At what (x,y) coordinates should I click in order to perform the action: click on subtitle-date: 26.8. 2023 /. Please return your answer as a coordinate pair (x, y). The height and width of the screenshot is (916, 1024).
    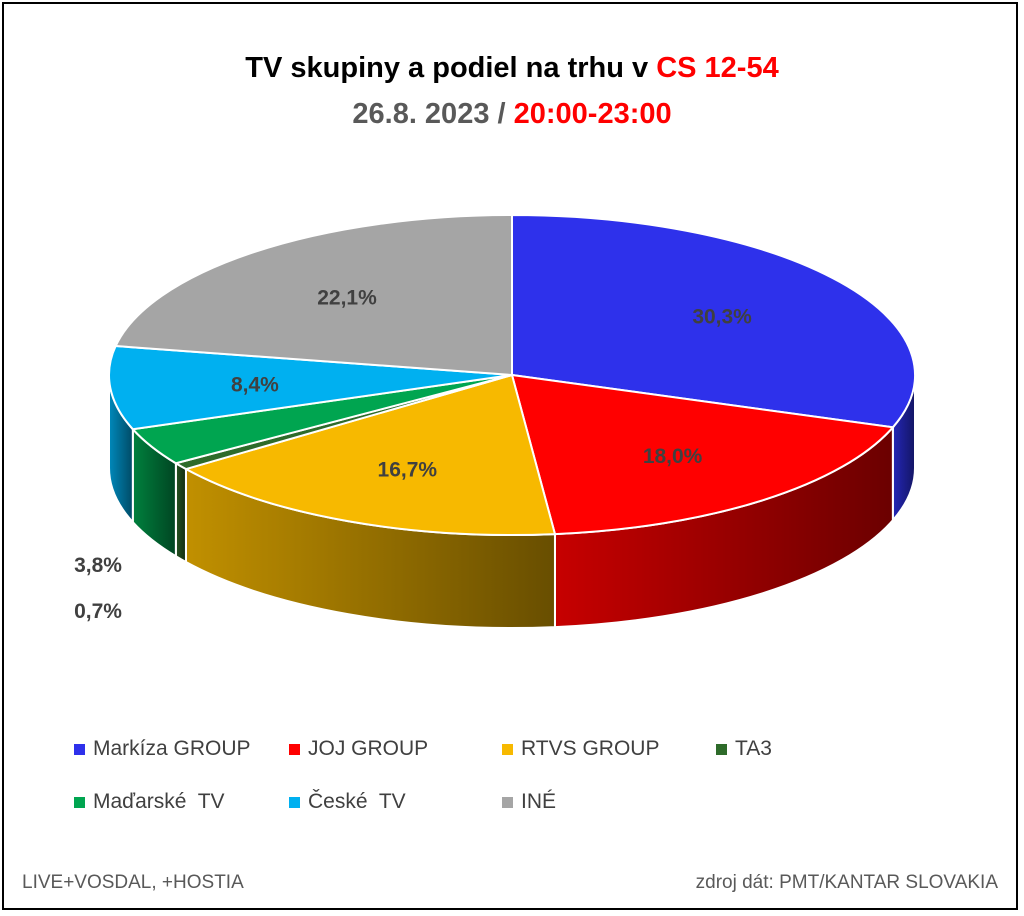
    Looking at the image, I should click on (433, 114).